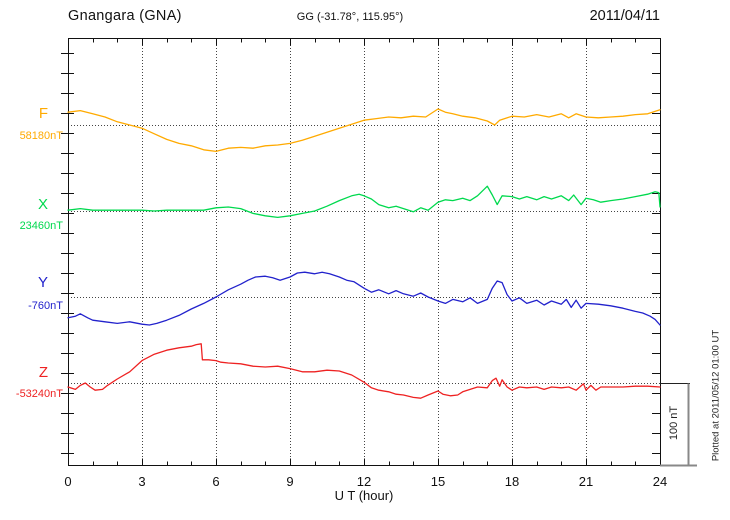 Image resolution: width=730 pixels, height=520 pixels. I want to click on scale-bar-label: 100 nT, so click(674, 423).